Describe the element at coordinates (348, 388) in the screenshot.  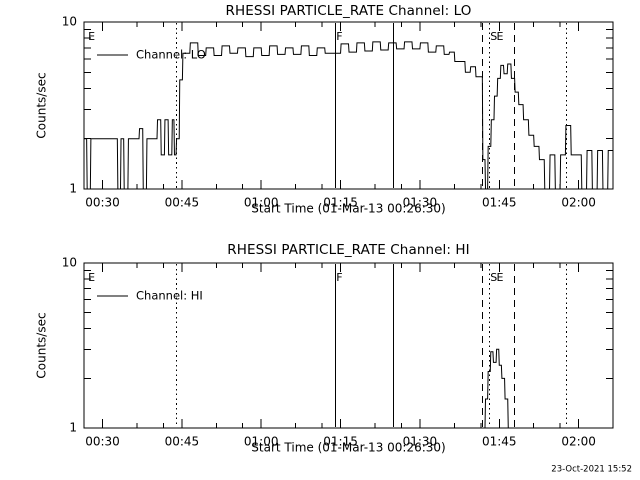
I see `data-series-channel-hi` at that location.